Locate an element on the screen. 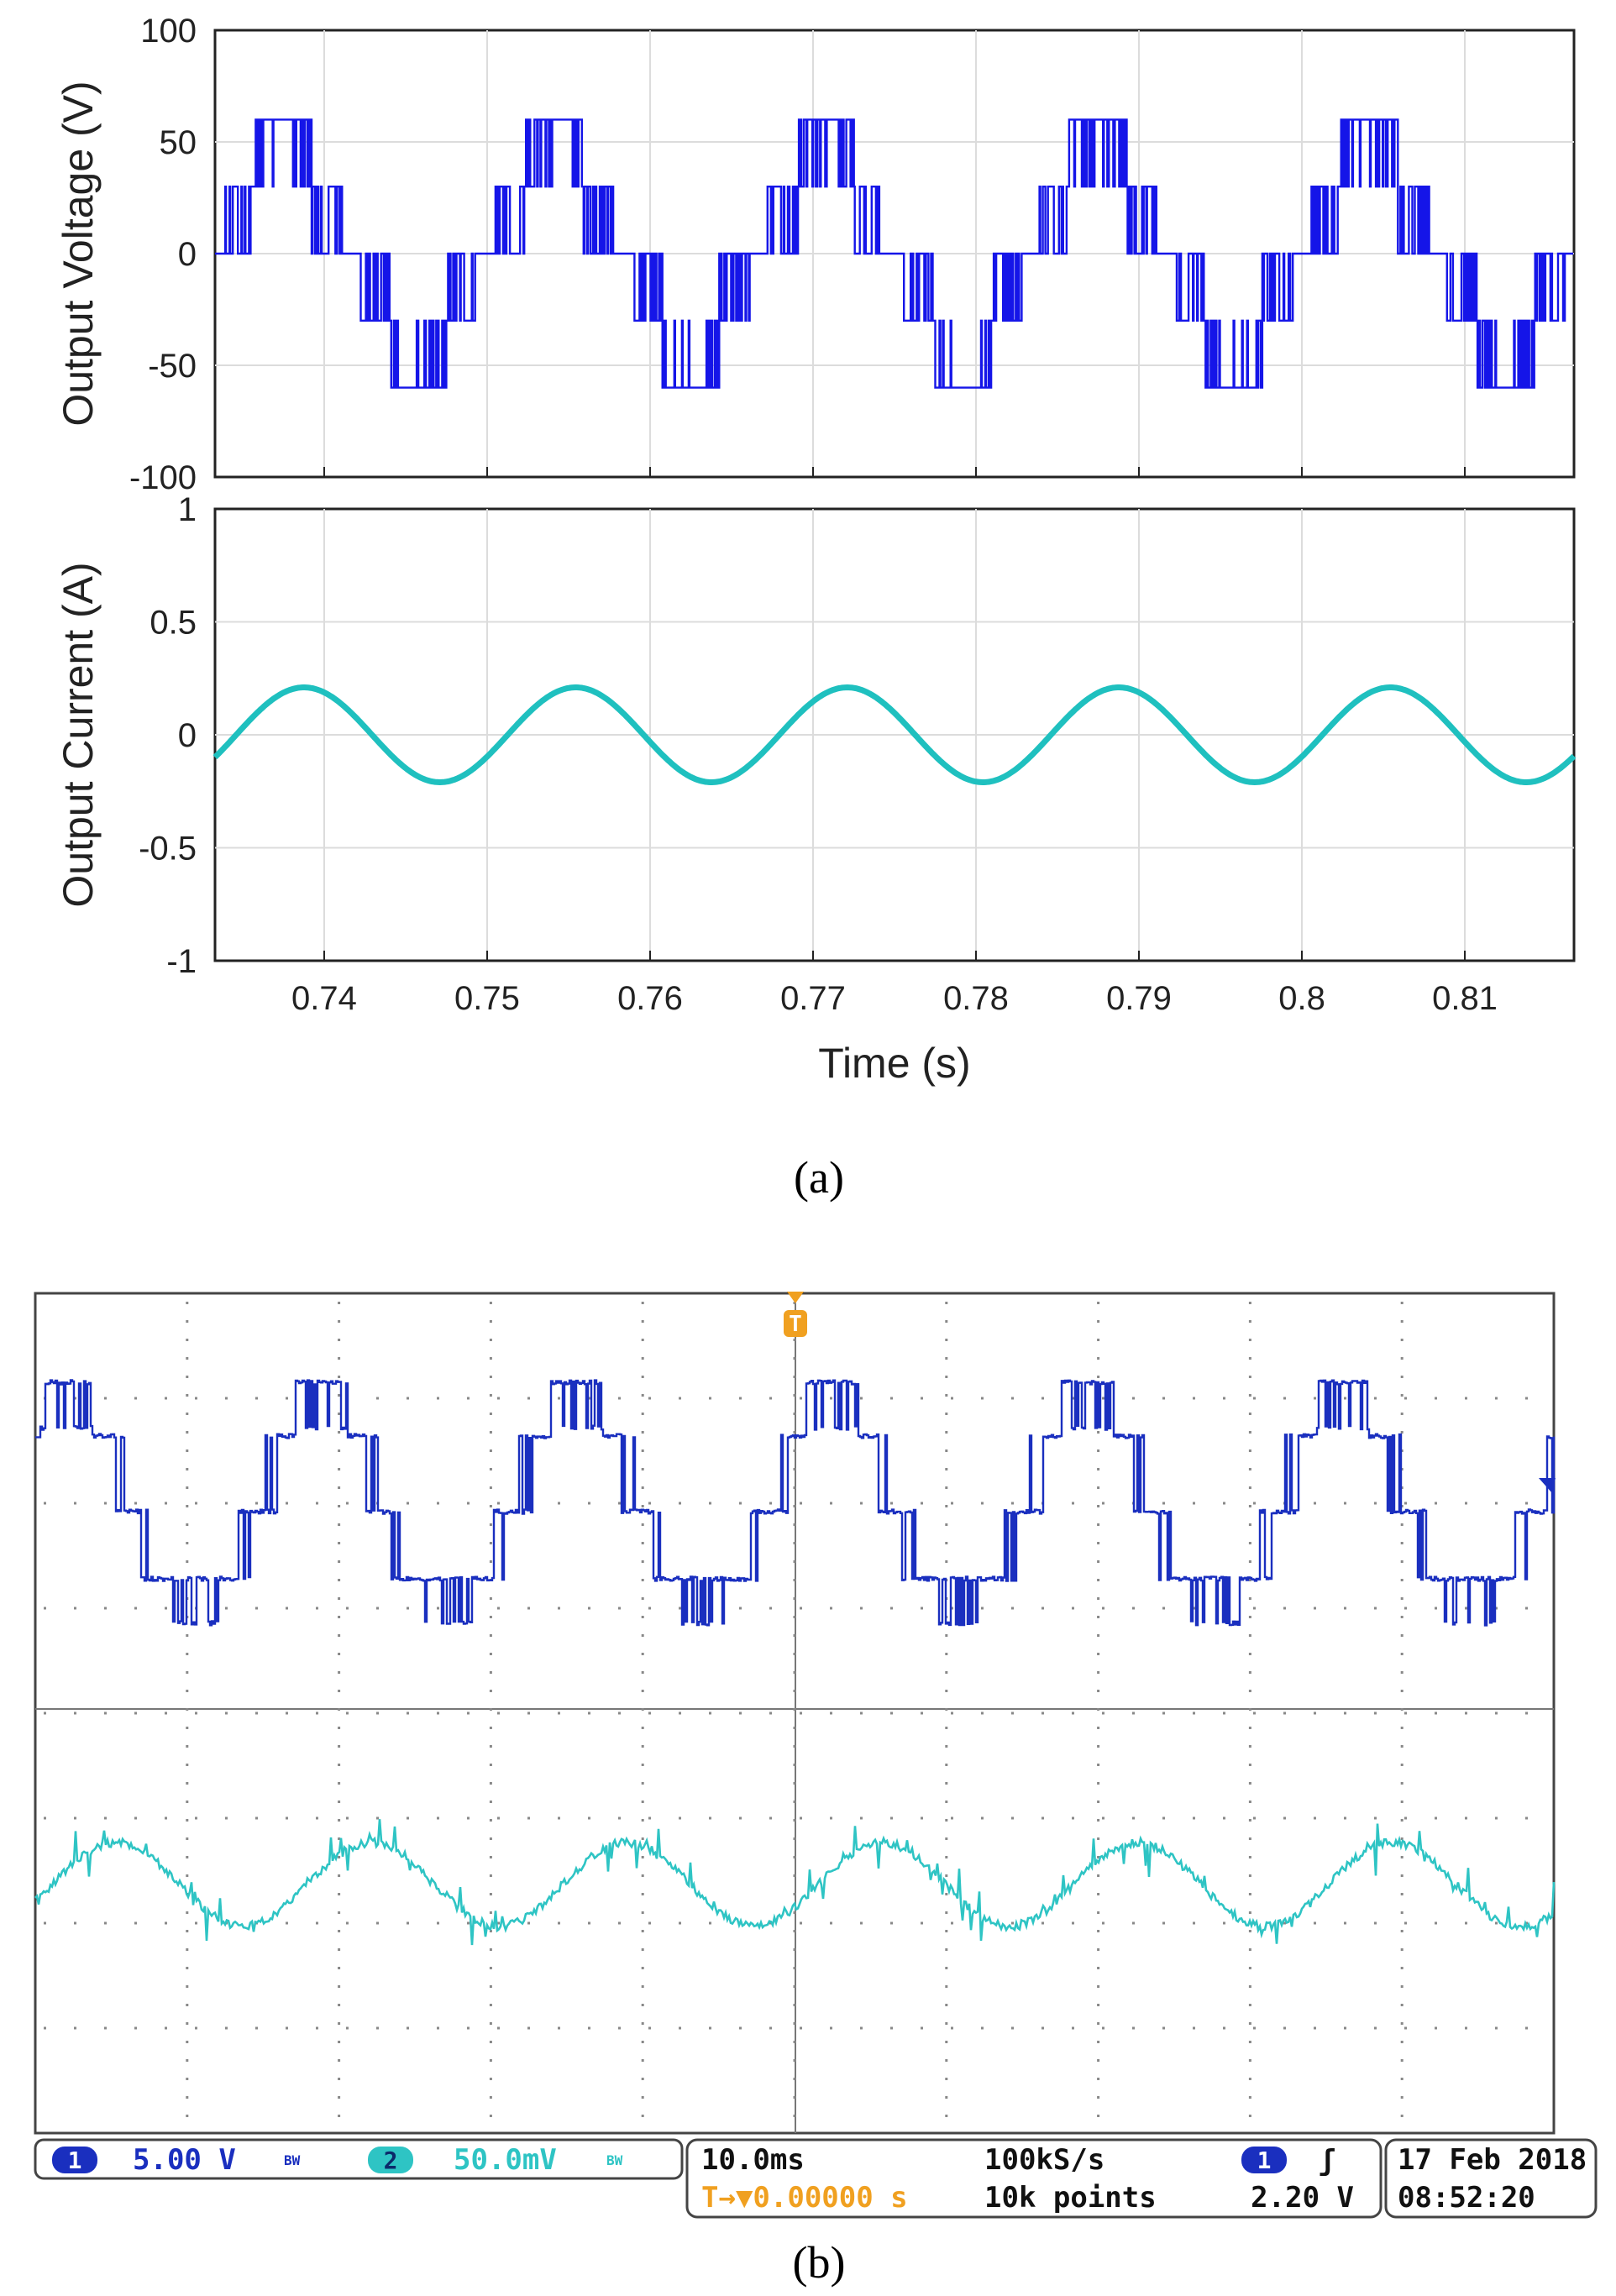 The height and width of the screenshot is (2296, 1616). current-y-tick-label: 0.5 is located at coordinates (173, 623).